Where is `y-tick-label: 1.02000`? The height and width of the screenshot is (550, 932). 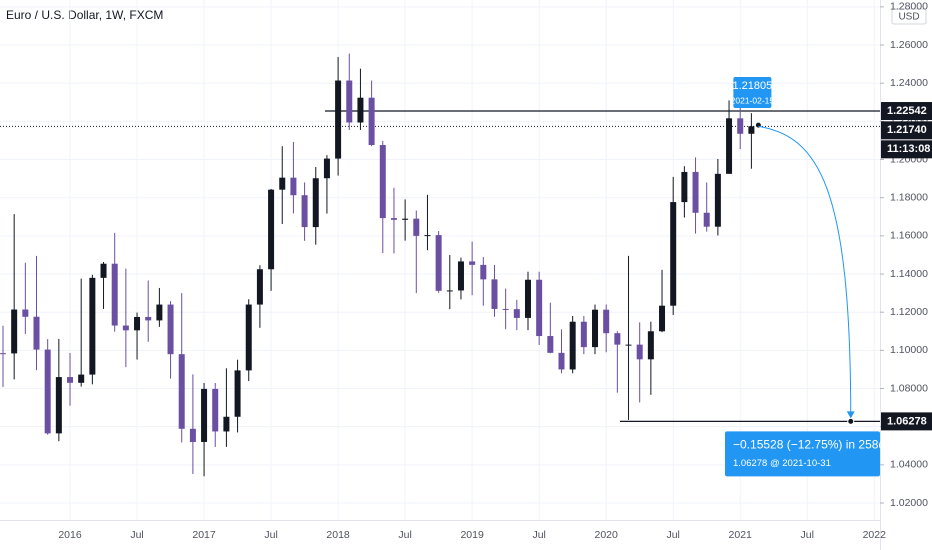 y-tick-label: 1.02000 is located at coordinates (909, 503).